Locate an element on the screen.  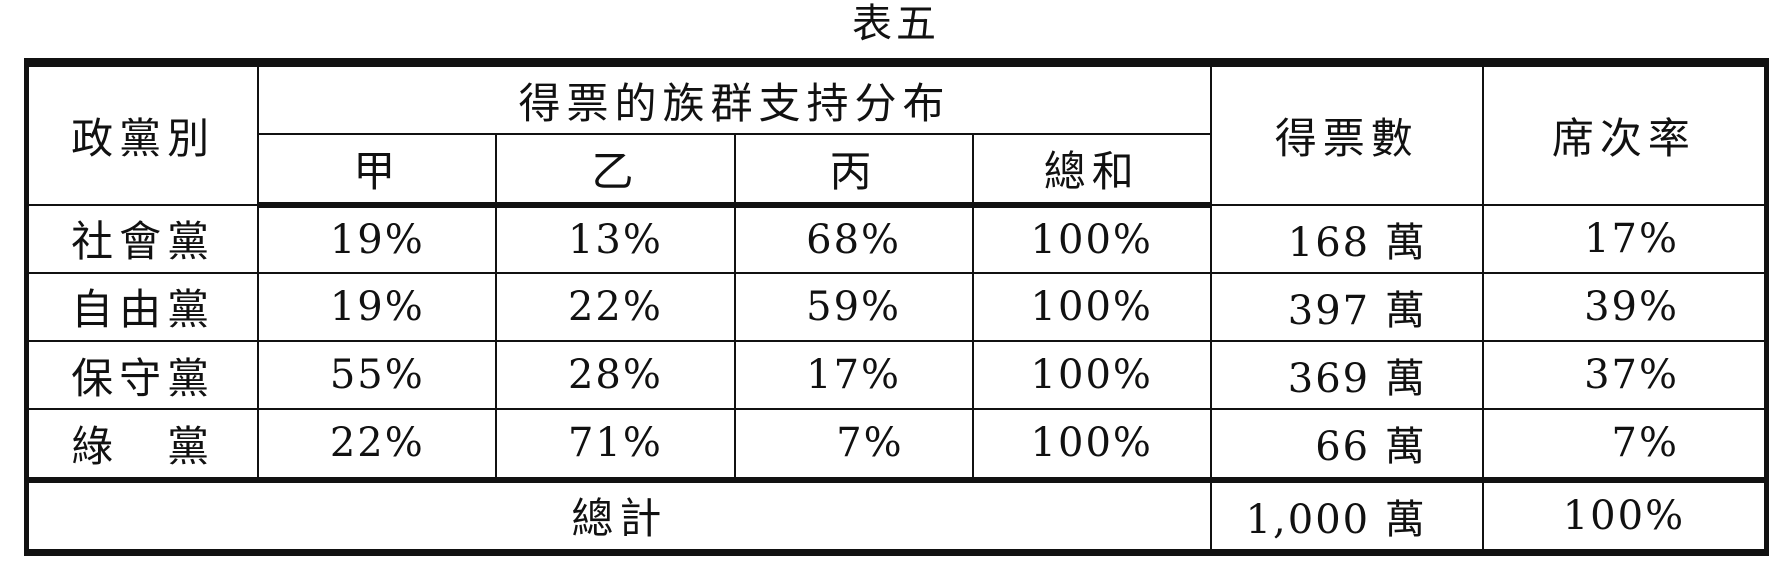
party-name: 社會黨 is located at coordinates (143, 238).